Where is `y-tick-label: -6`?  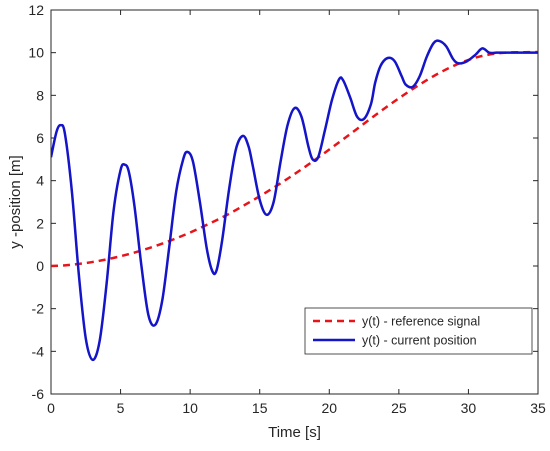
y-tick-label: -6 is located at coordinates (38, 394).